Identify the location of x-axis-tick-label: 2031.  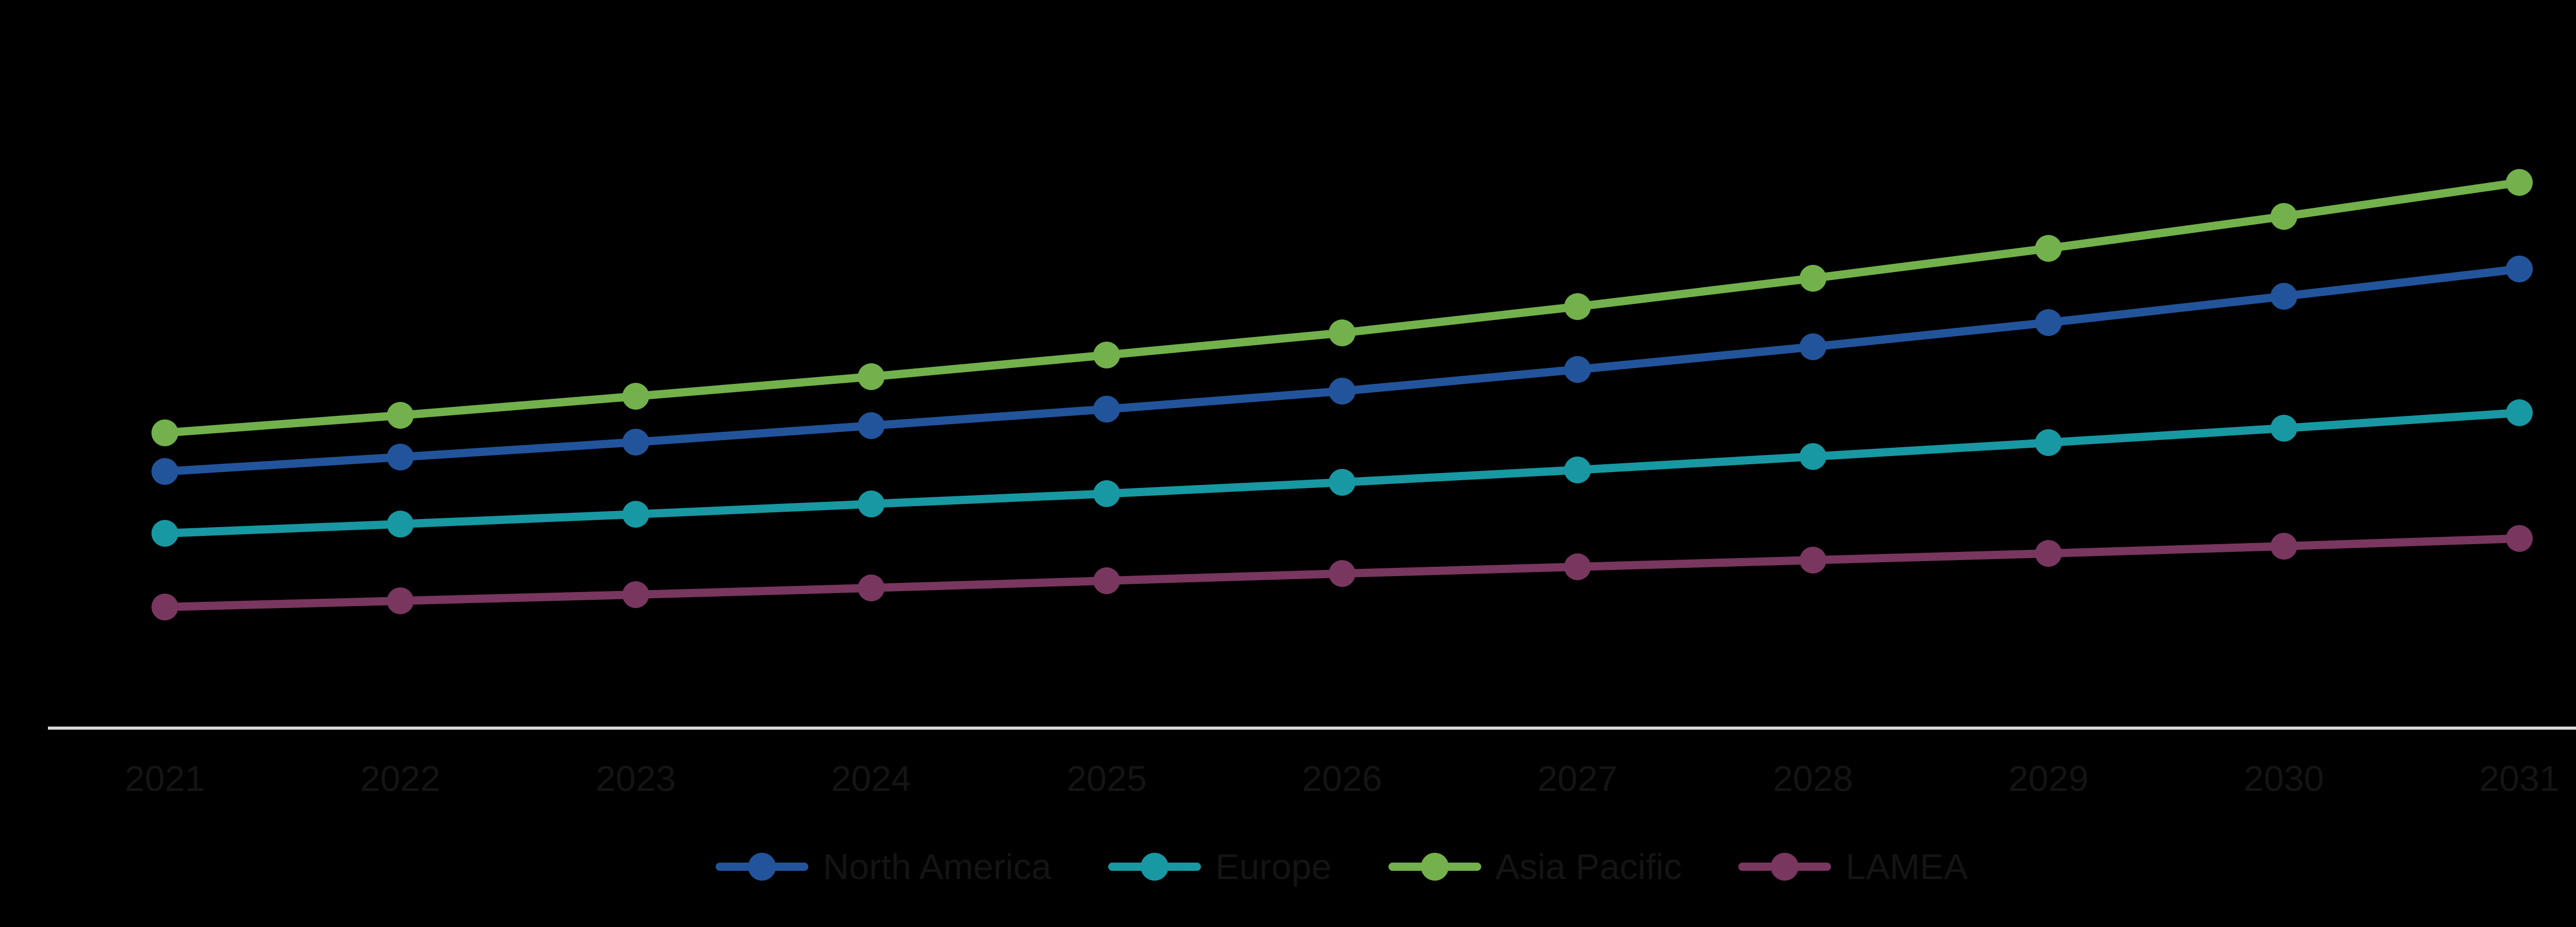
(2519, 779).